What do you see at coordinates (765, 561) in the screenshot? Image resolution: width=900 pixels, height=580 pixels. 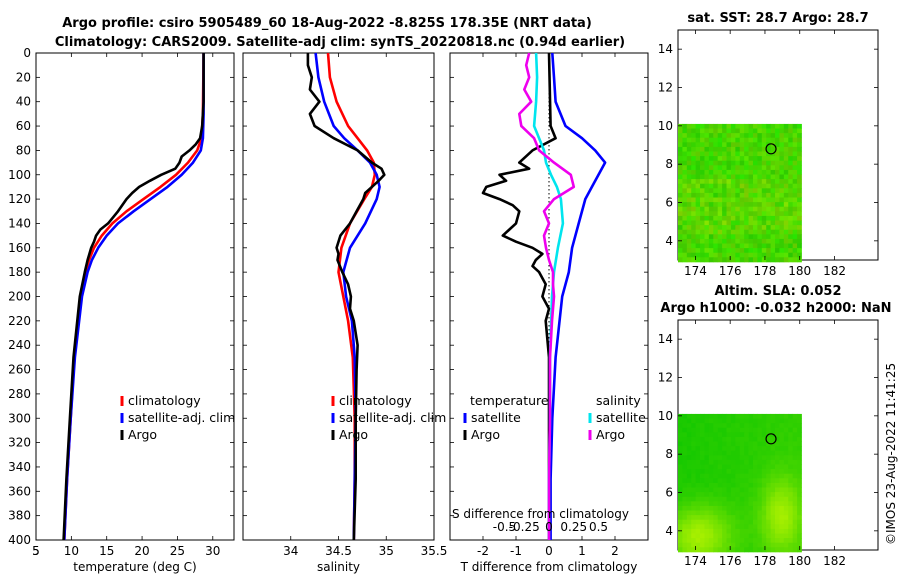 I see `x-tick-label: 178` at bounding box center [765, 561].